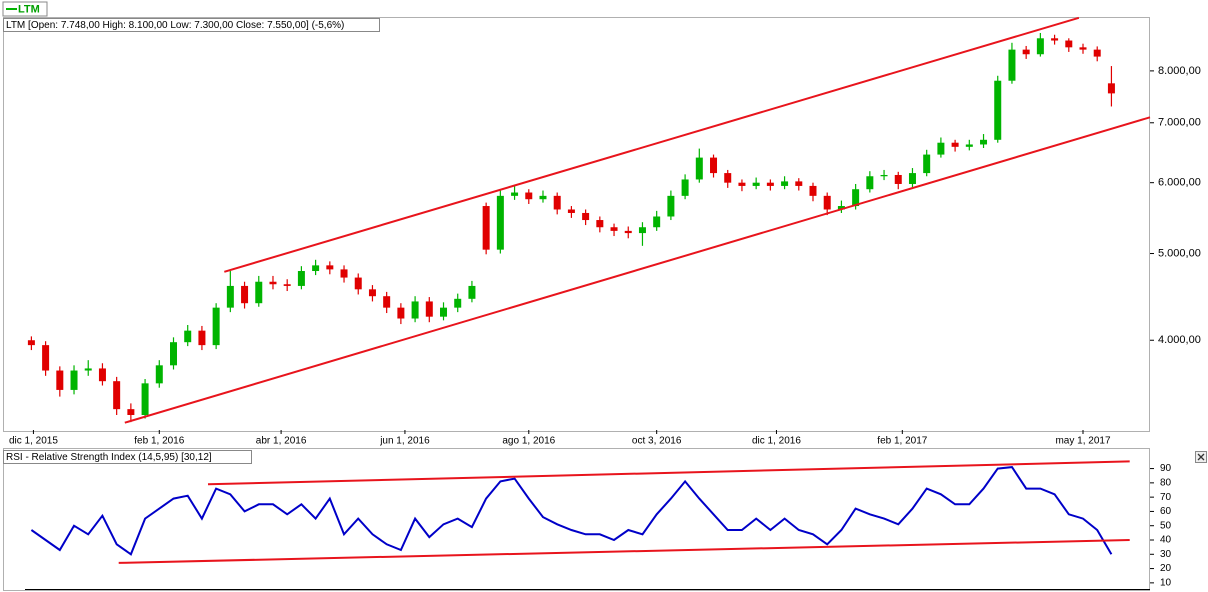 The image size is (1208, 592). What do you see at coordinates (33, 441) in the screenshot?
I see `x-tick-label: dic 1, 2015` at bounding box center [33, 441].